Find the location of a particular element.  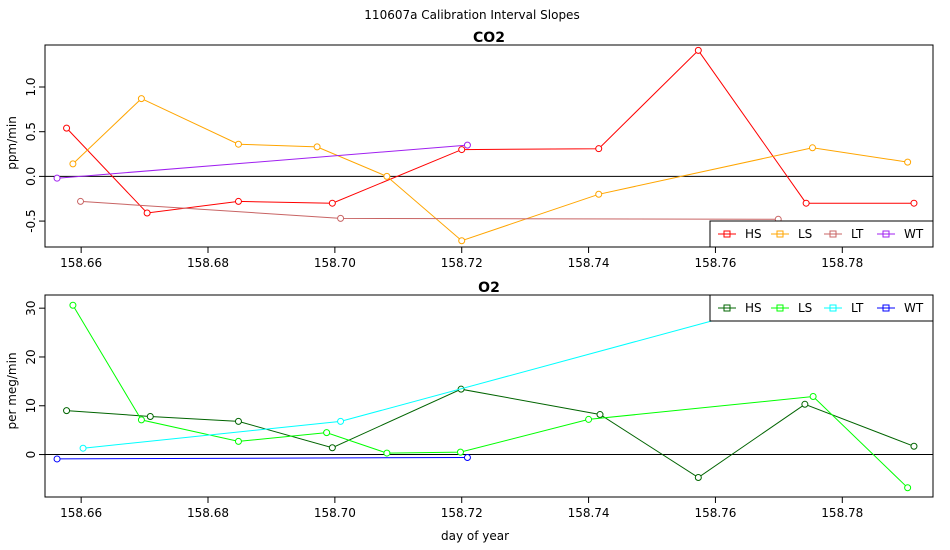

o2-series-line-wt is located at coordinates (262, 458).